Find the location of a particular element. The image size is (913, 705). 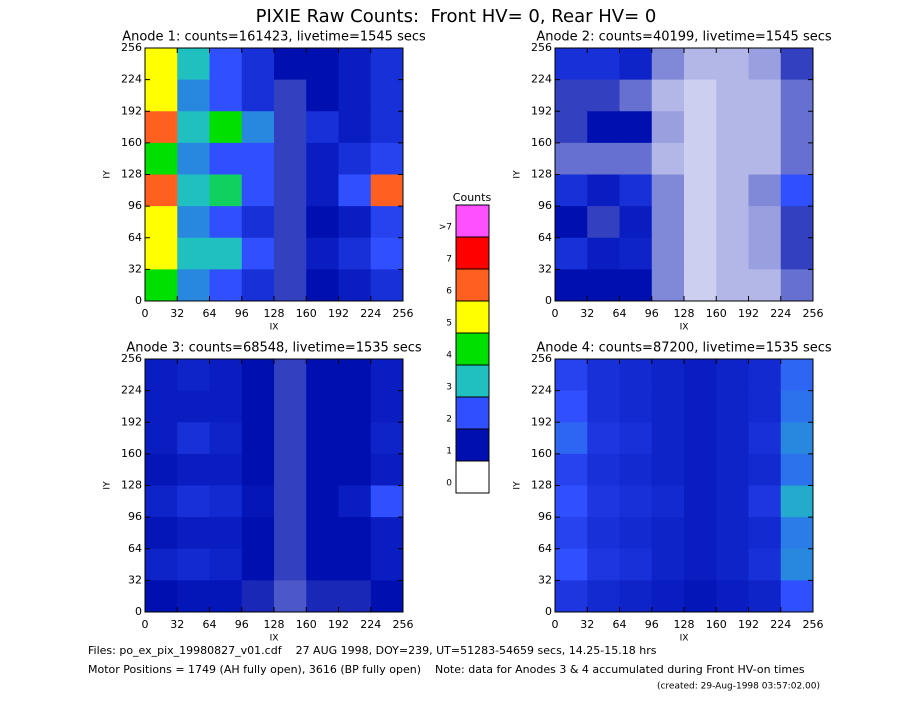

colorbar-label: 7 is located at coordinates (449, 260).